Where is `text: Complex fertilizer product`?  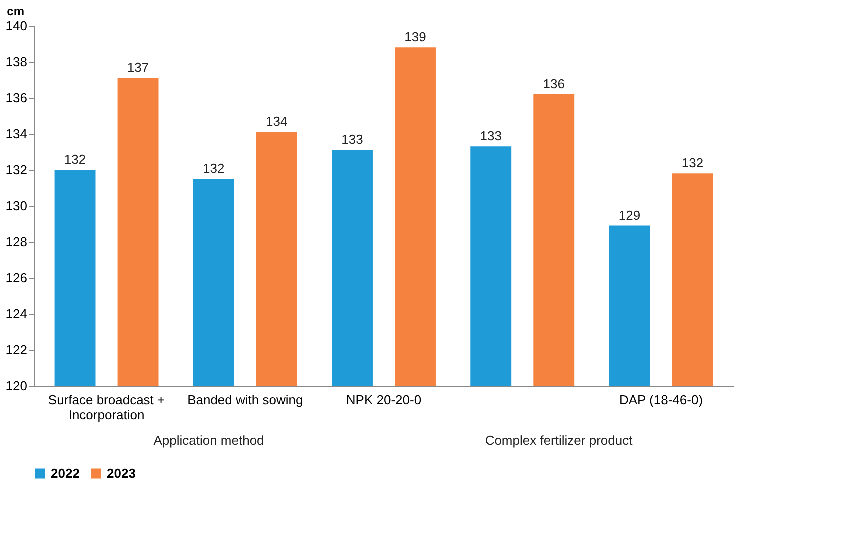 text: Complex fertilizer product is located at coordinates (559, 440).